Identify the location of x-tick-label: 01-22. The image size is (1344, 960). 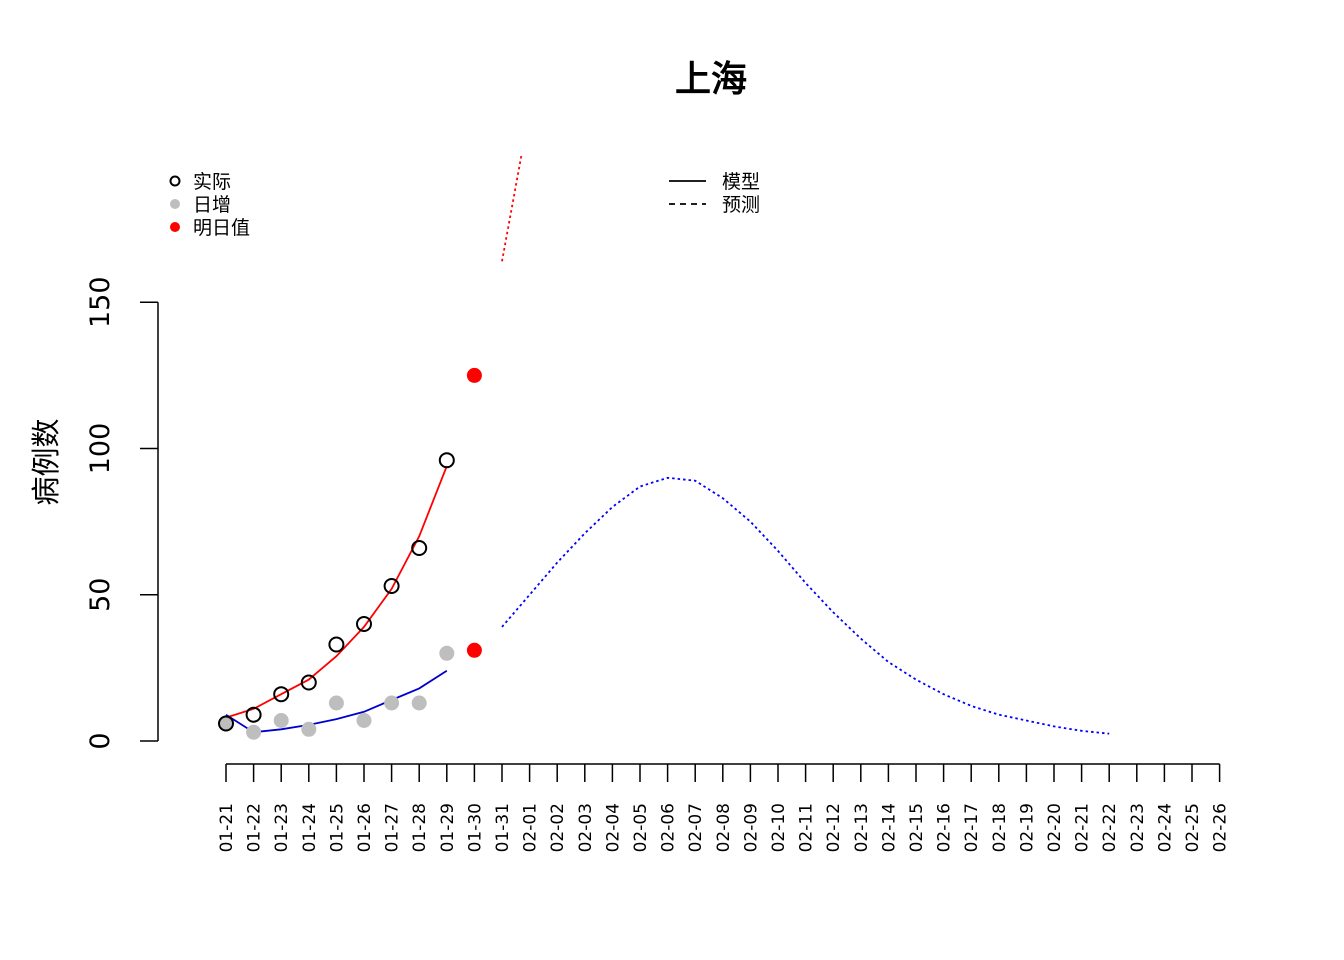
(255, 827).